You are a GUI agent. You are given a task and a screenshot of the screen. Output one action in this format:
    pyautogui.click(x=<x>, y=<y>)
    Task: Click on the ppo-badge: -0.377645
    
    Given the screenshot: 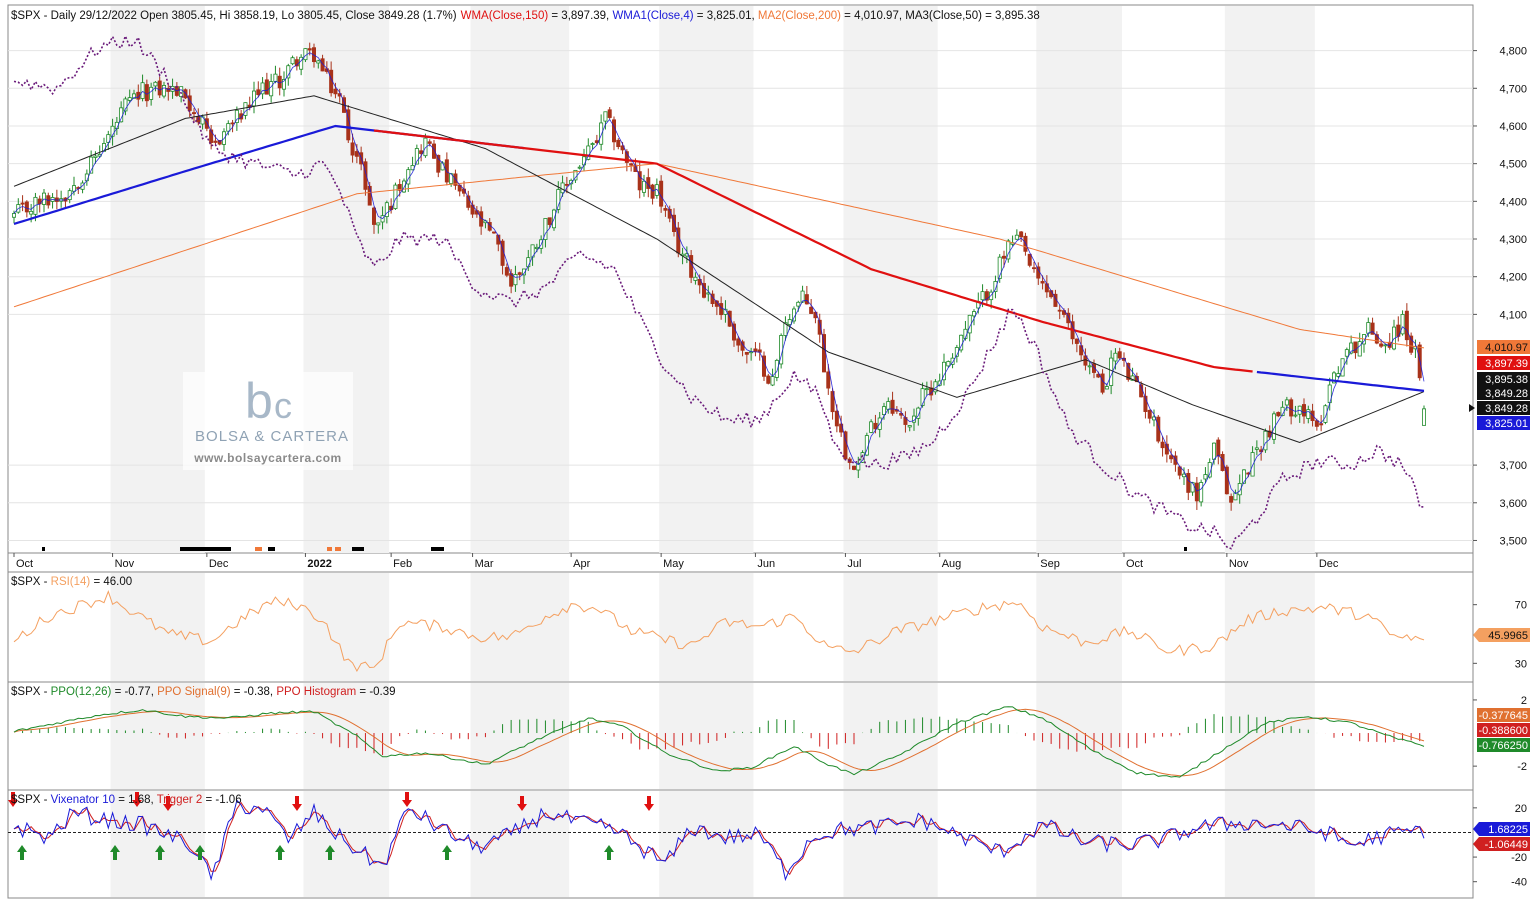 What is the action you would take?
    pyautogui.click(x=1503, y=715)
    